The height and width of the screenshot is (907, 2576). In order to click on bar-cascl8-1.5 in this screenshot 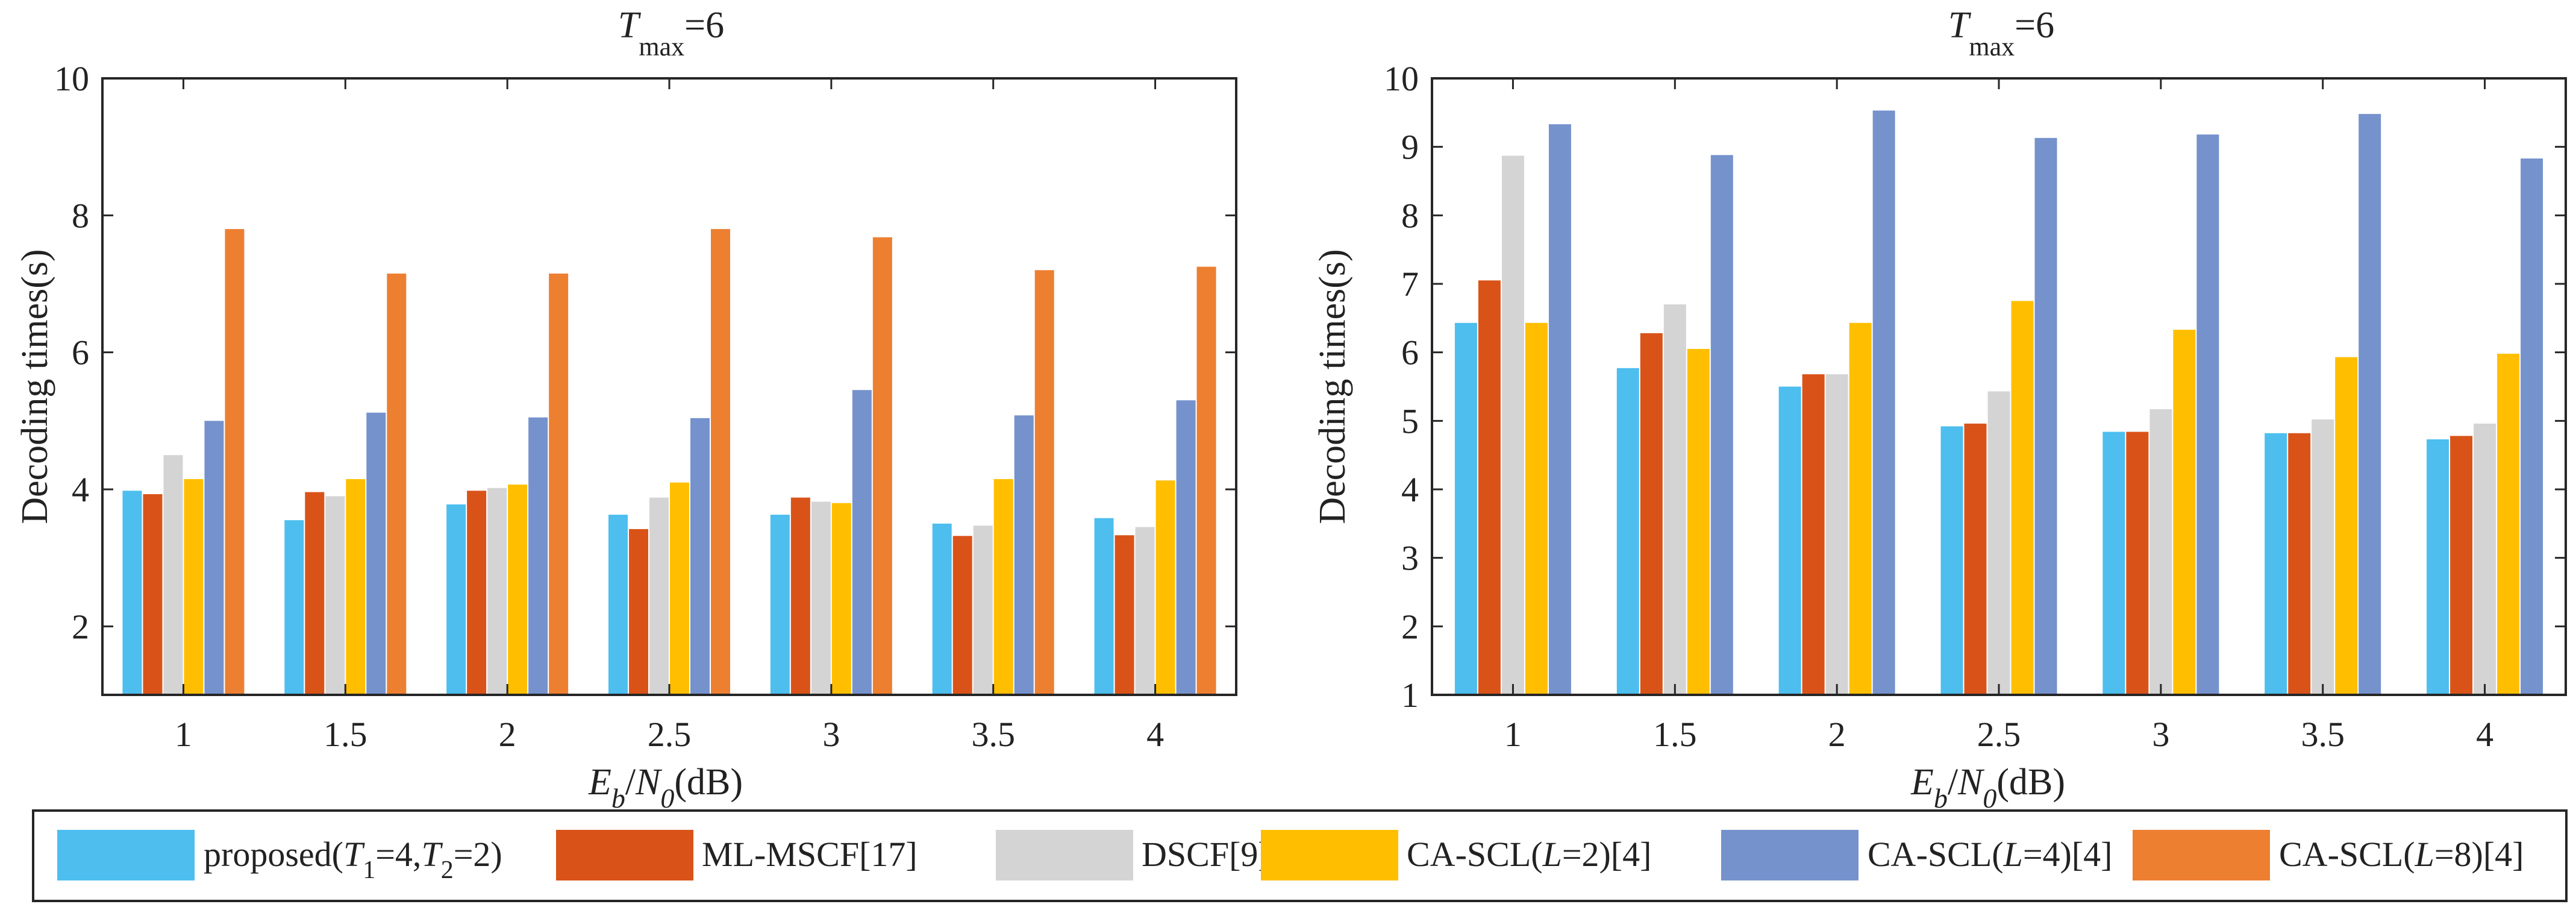, I will do `click(397, 484)`.